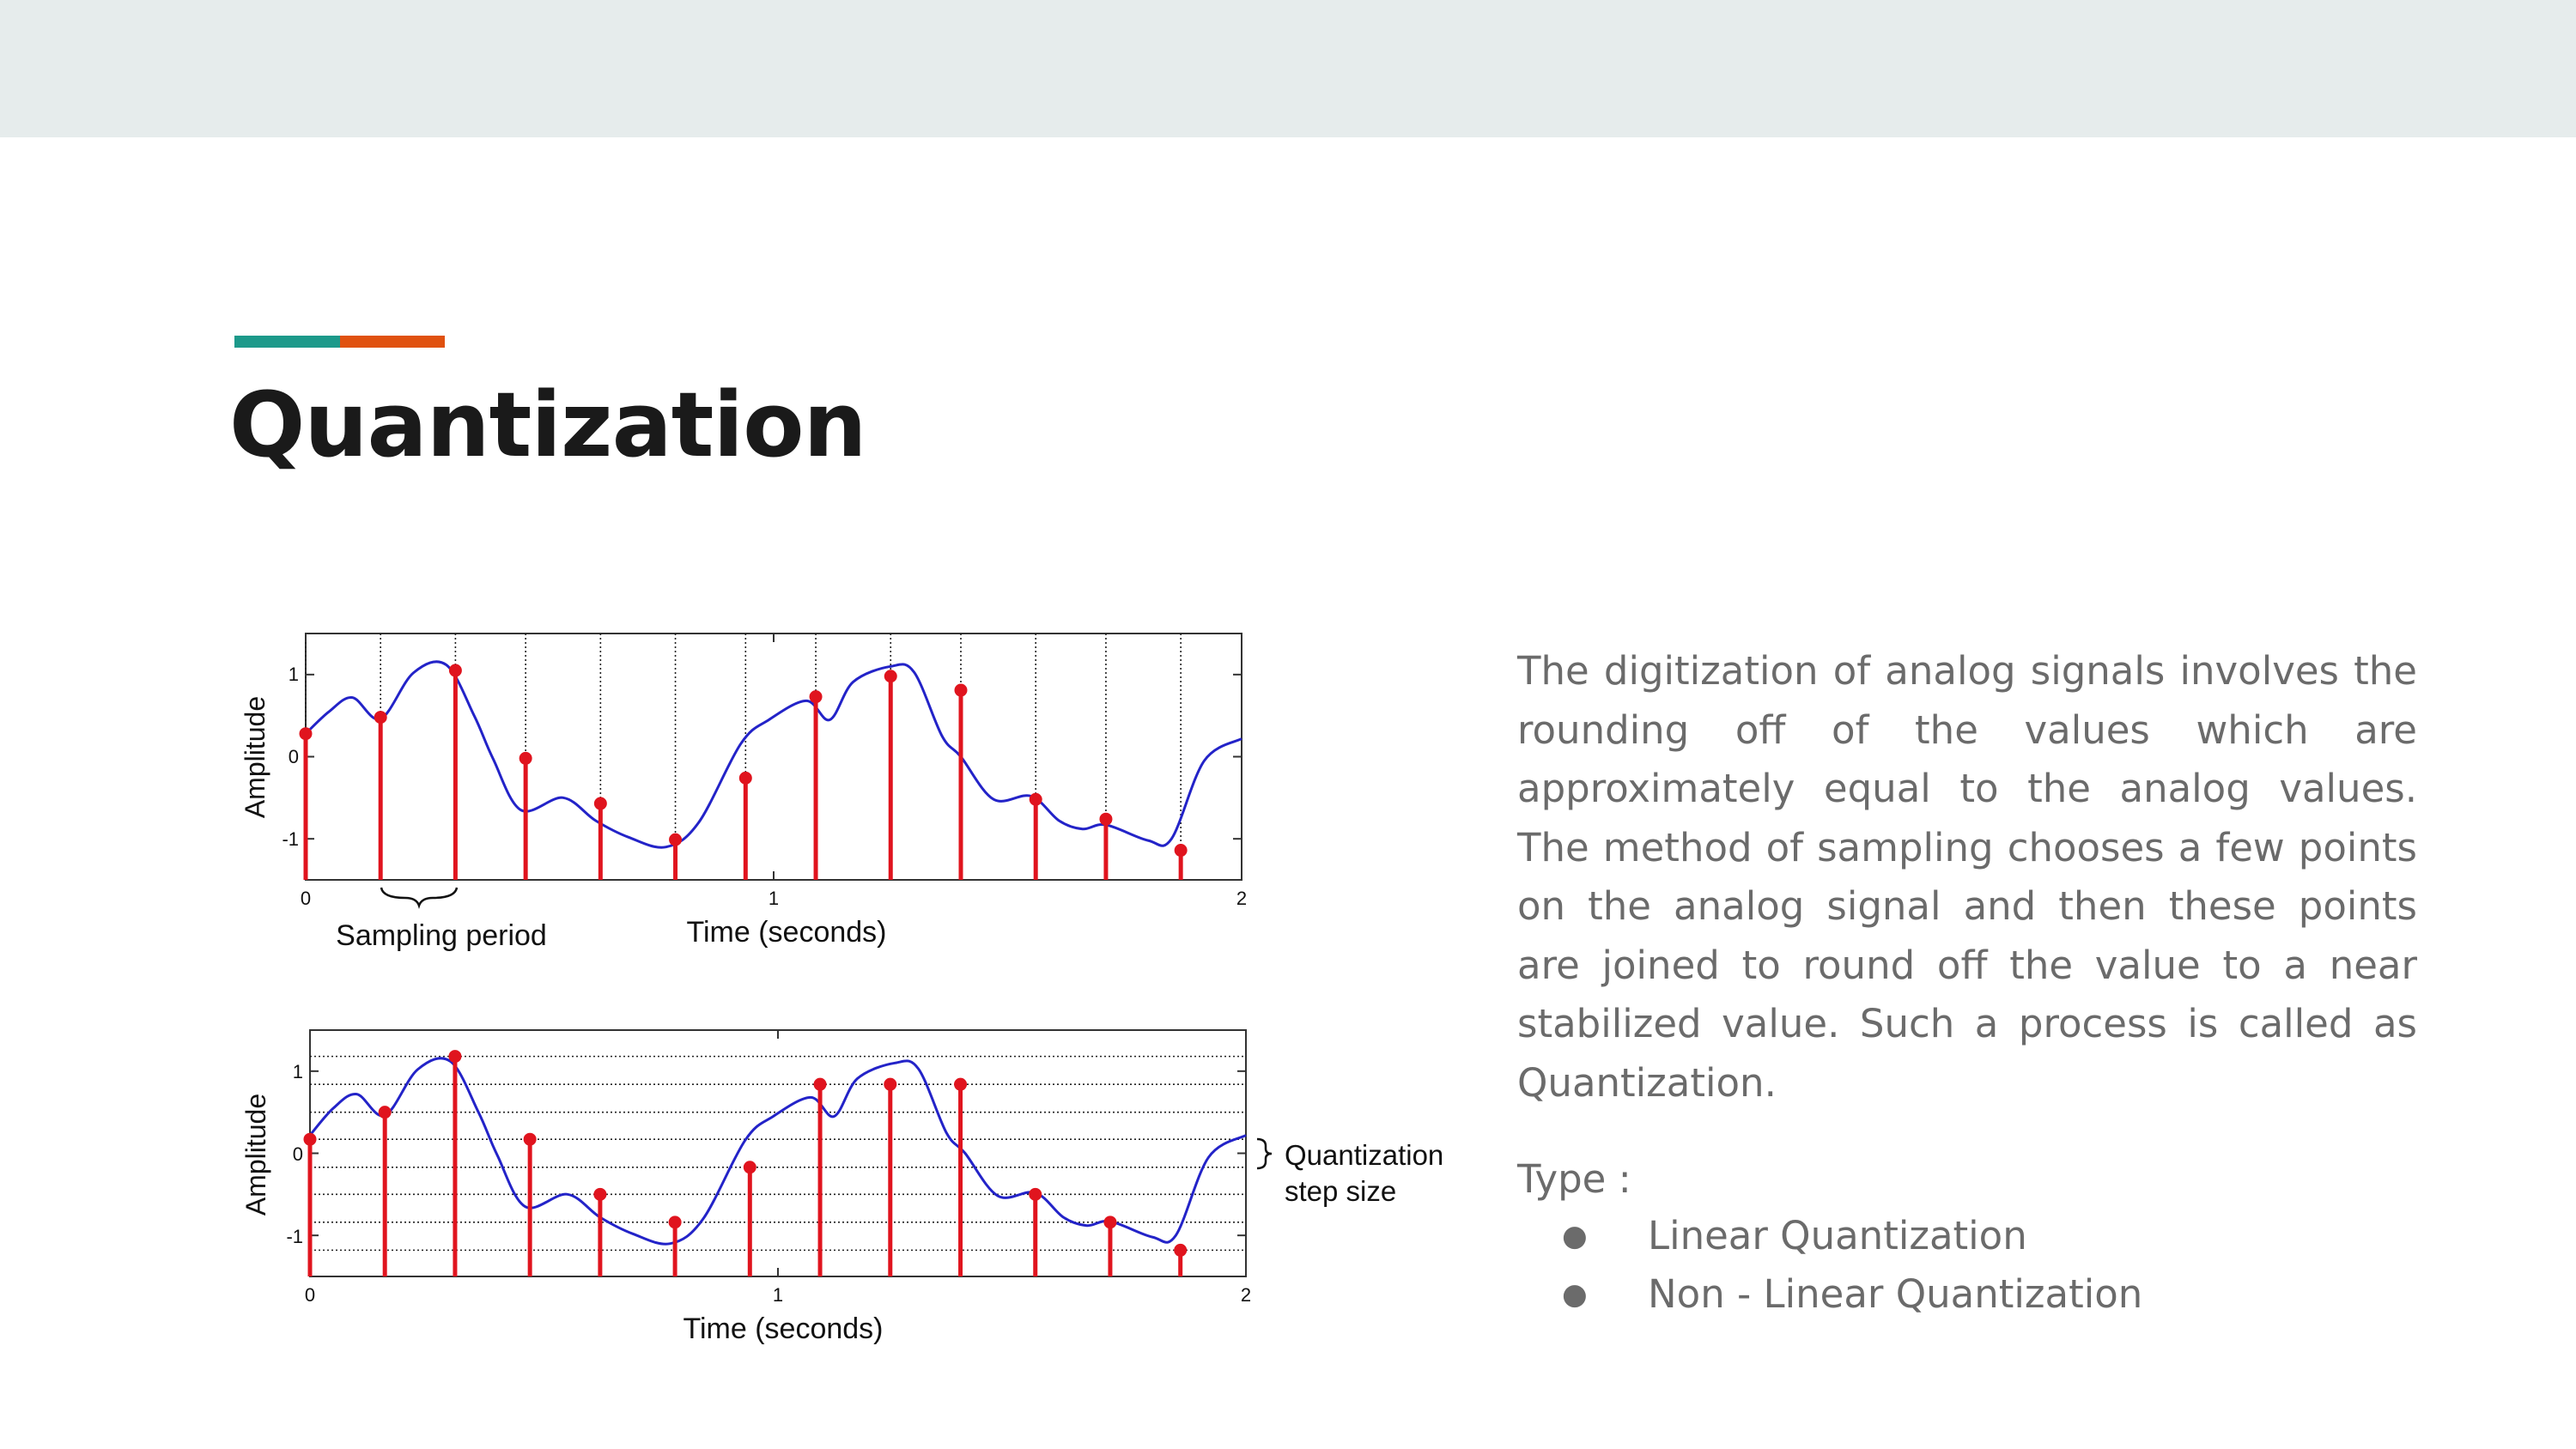  What do you see at coordinates (1574, 1179) in the screenshot?
I see `type-label: Type :` at bounding box center [1574, 1179].